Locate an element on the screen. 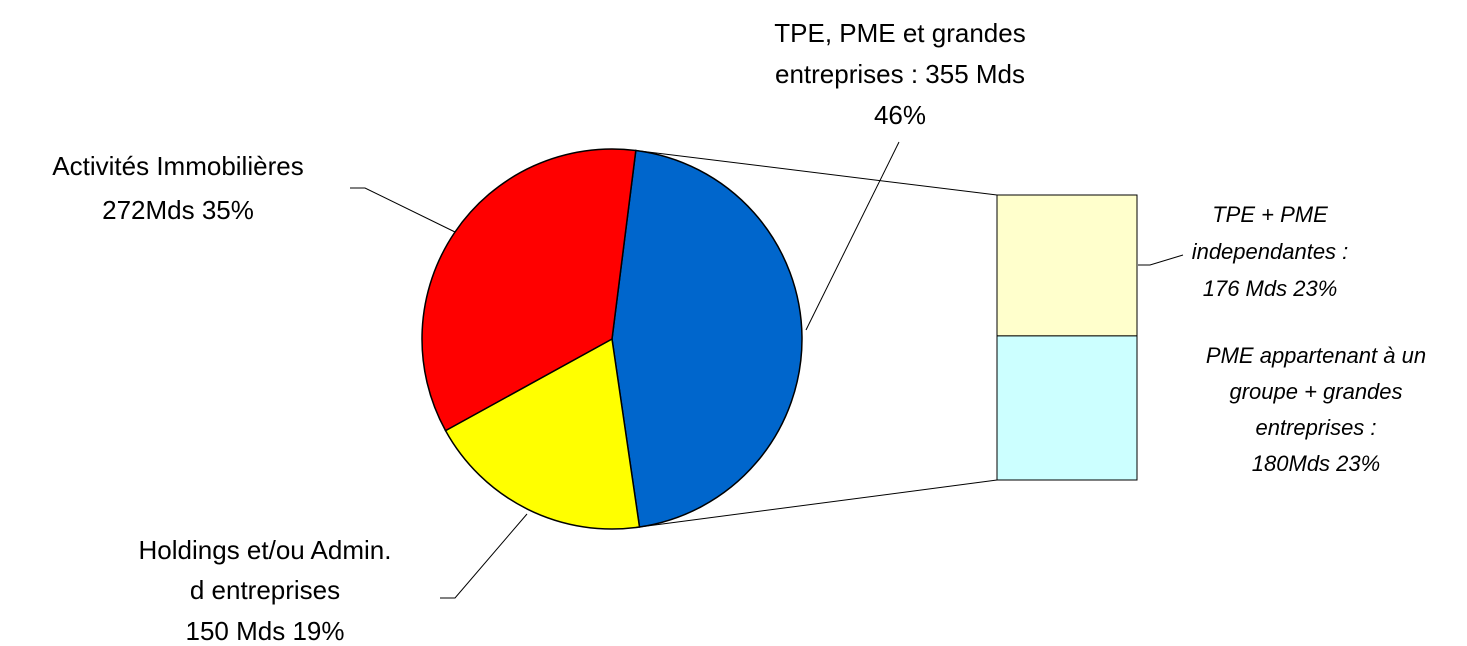 This screenshot has height=646, width=1467. bar-label: 180Mds 23% is located at coordinates (1316, 463).